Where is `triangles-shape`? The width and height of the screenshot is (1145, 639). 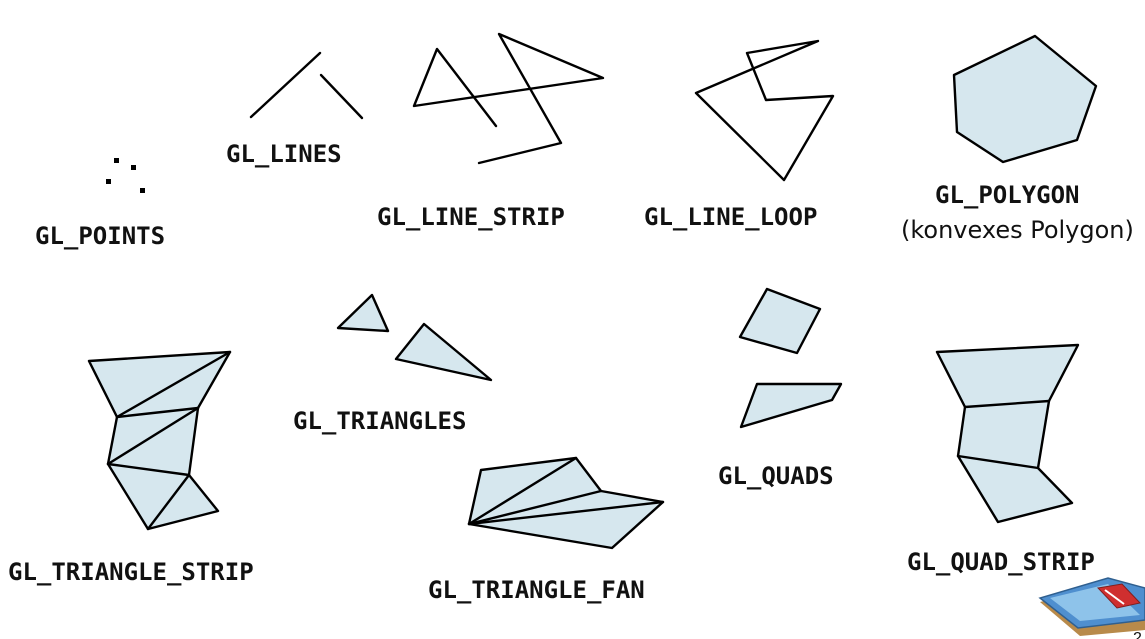
triangles-shape is located at coordinates (414, 337).